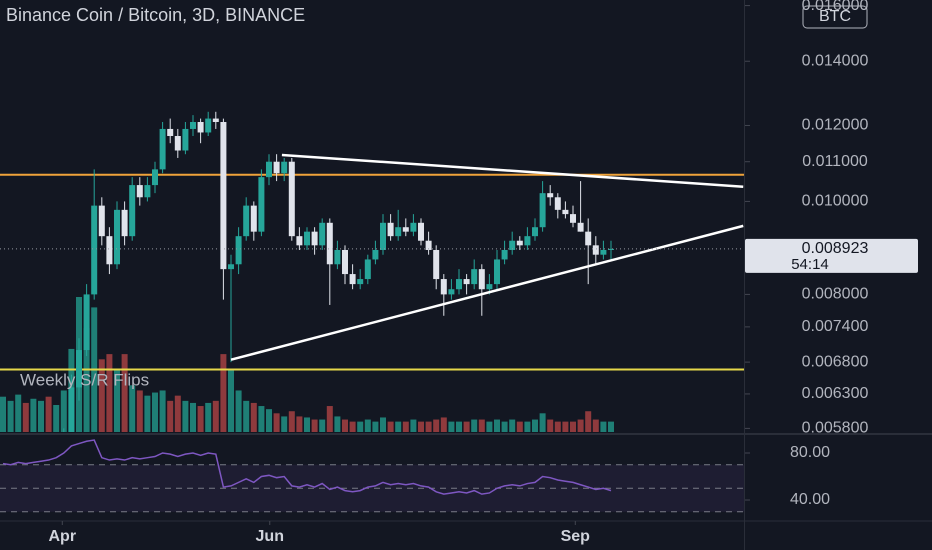 The height and width of the screenshot is (550, 932). I want to click on rsi-pane, so click(372, 476).